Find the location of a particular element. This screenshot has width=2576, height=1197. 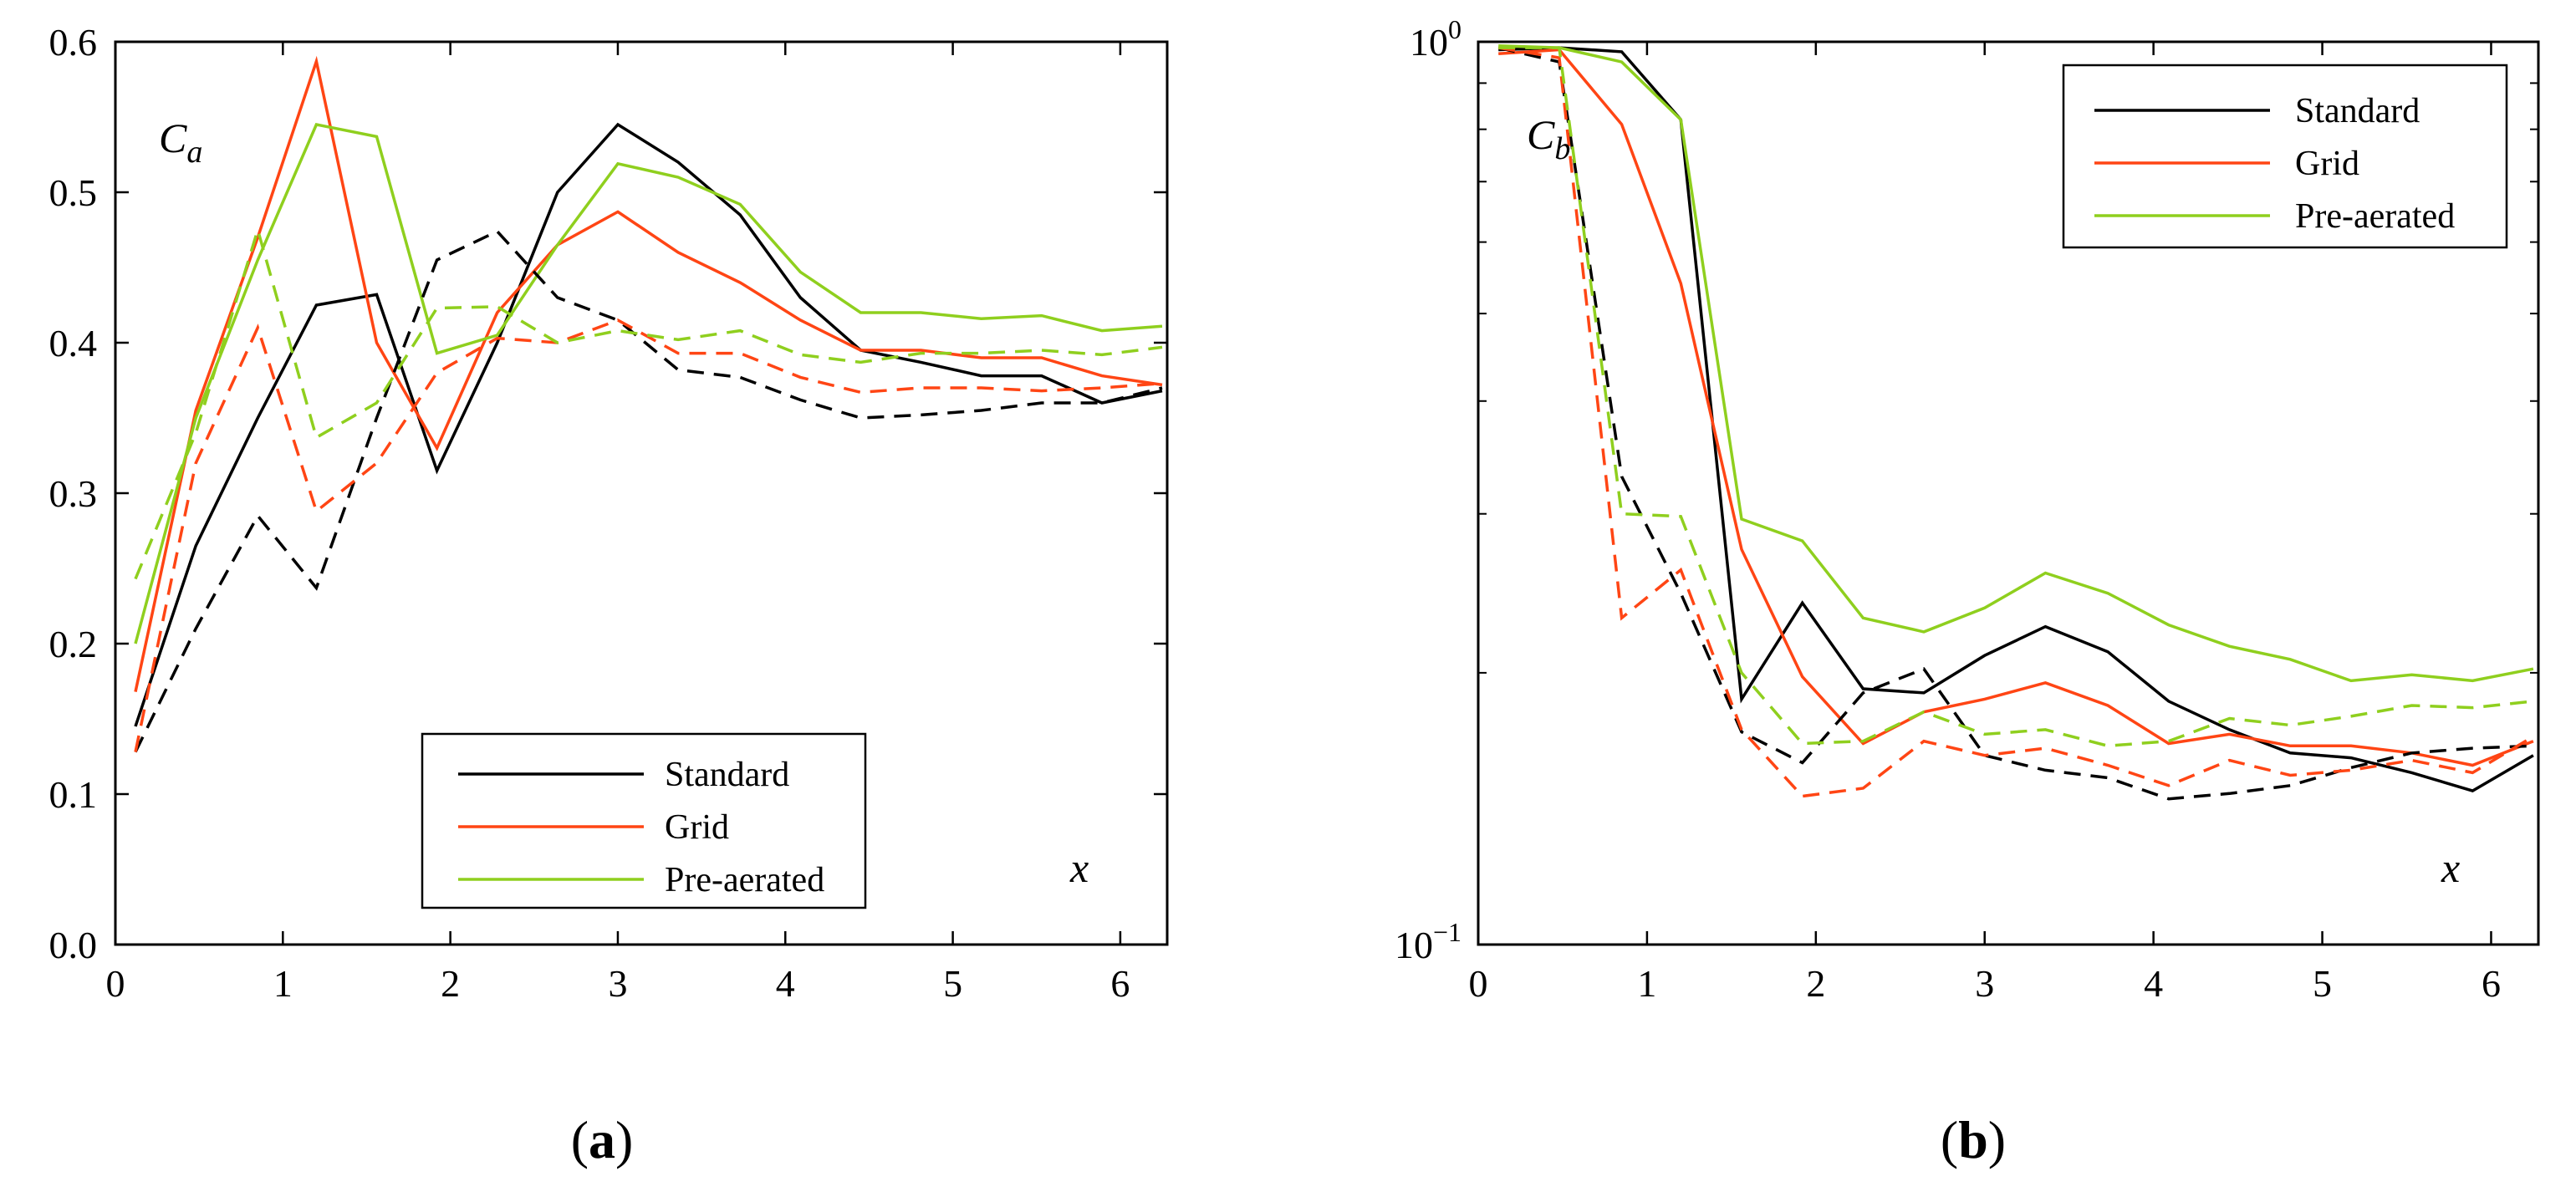

panel-a-ytick-label: 0.5 is located at coordinates (74, 192).